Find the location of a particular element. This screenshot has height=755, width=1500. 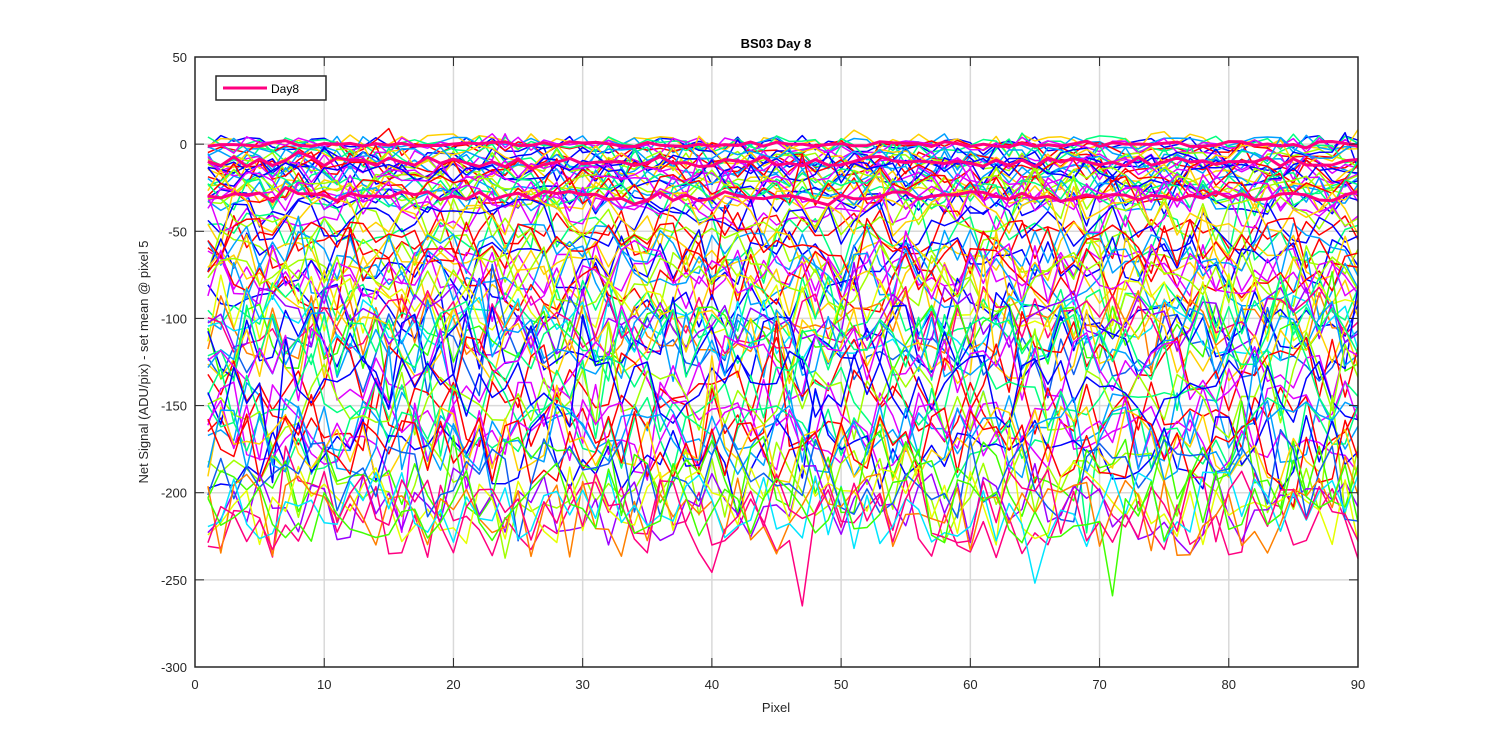

y-tick-label: 50 is located at coordinates (180, 57).